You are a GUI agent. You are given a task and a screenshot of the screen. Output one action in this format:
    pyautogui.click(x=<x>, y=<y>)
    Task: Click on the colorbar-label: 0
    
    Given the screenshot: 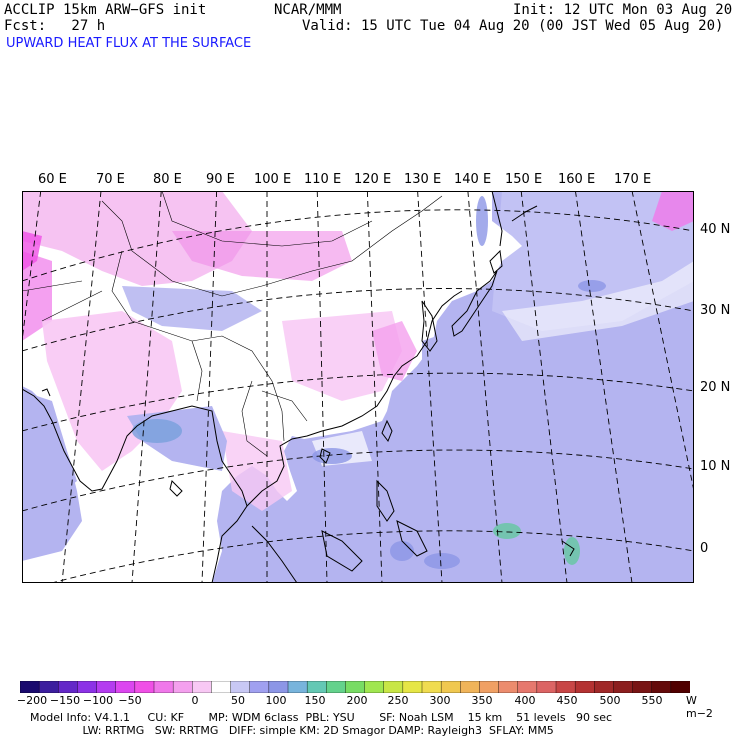 What is the action you would take?
    pyautogui.click(x=195, y=700)
    